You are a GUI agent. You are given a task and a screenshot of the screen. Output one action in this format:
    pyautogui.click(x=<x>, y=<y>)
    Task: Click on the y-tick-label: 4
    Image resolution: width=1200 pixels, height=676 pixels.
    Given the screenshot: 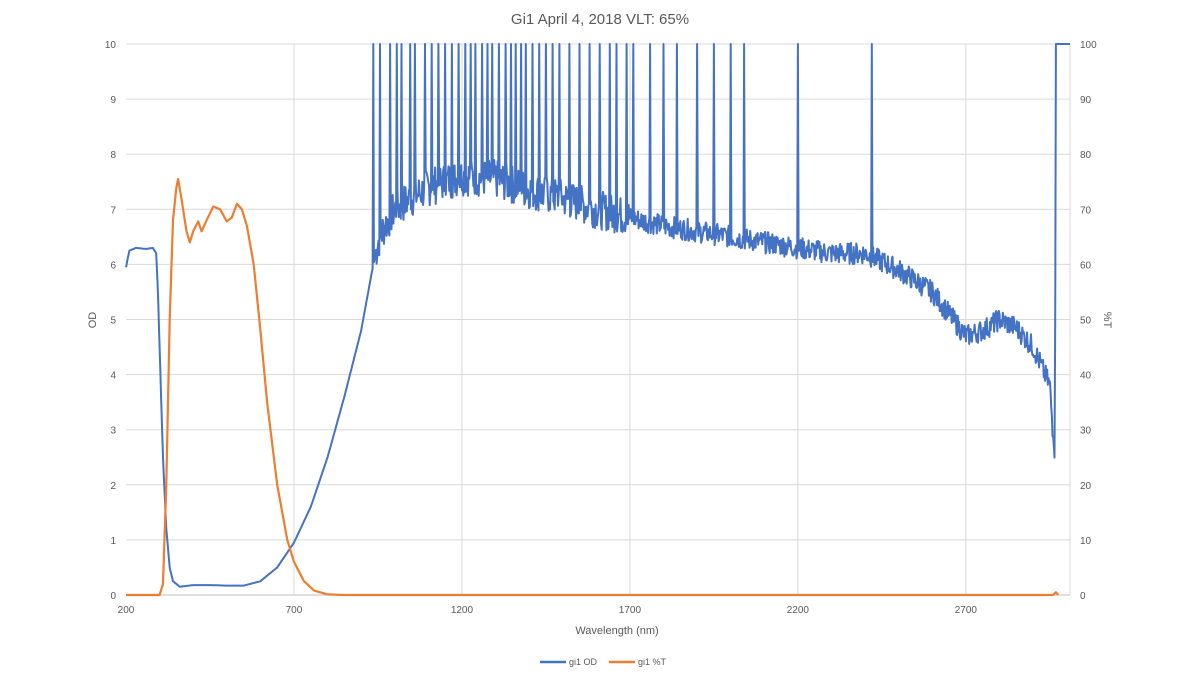 What is the action you would take?
    pyautogui.click(x=113, y=376)
    